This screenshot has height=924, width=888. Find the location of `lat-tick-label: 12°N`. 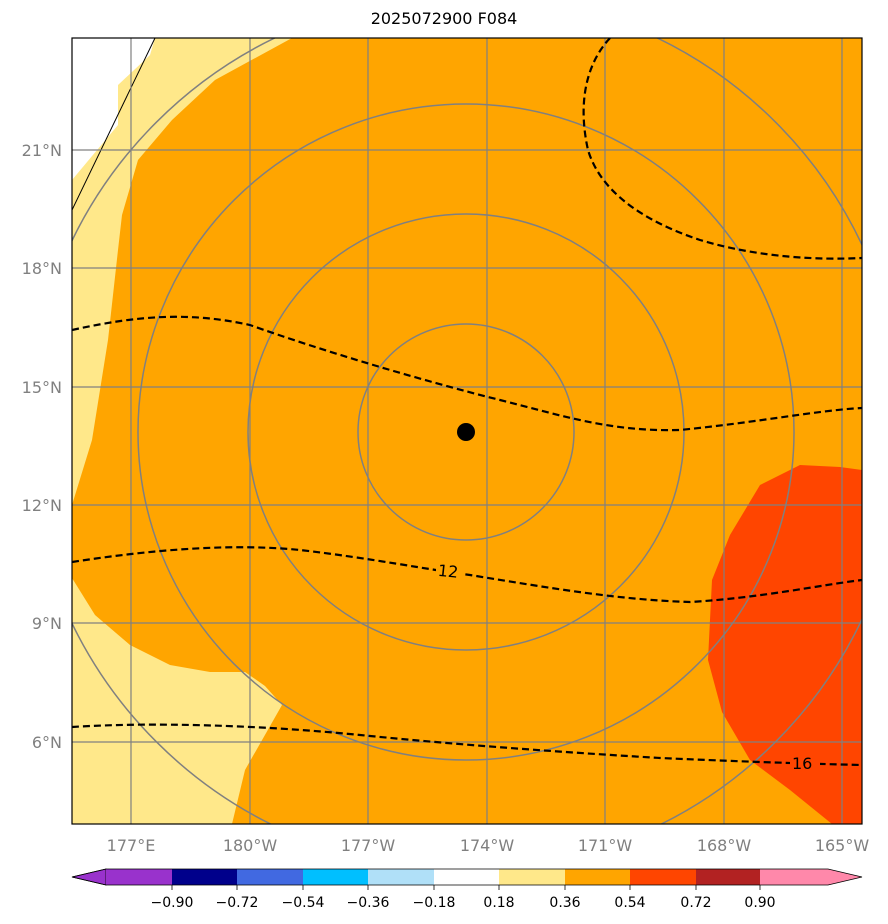

lat-tick-label: 12°N is located at coordinates (42, 505).